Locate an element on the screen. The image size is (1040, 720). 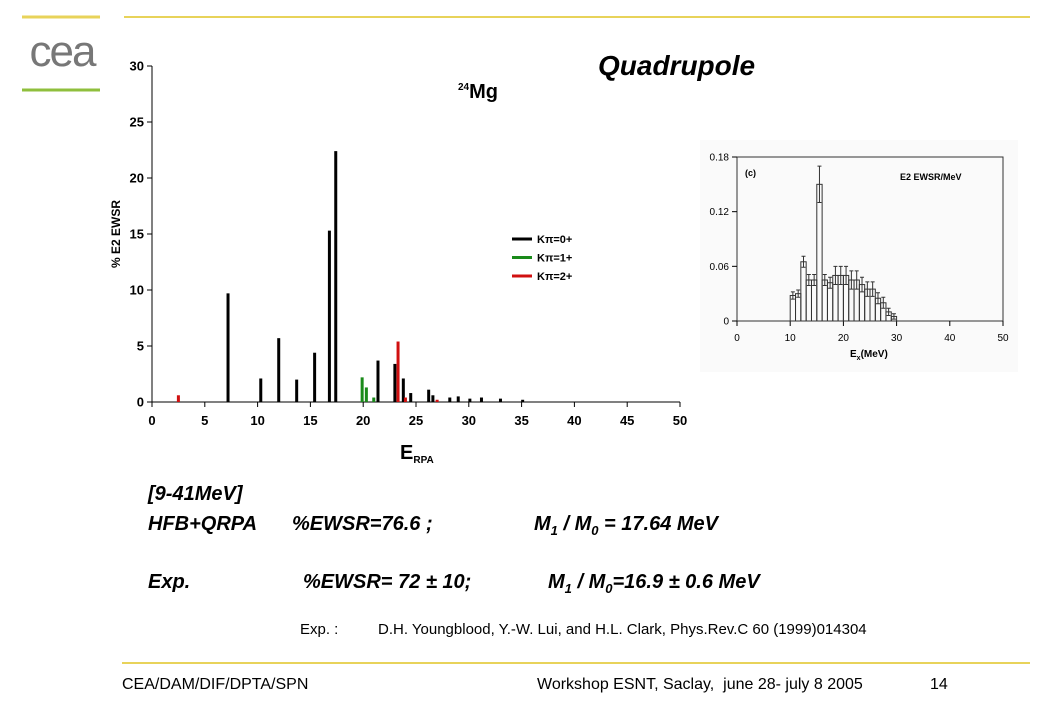
y-tick-label: 20 is located at coordinates (137, 178).